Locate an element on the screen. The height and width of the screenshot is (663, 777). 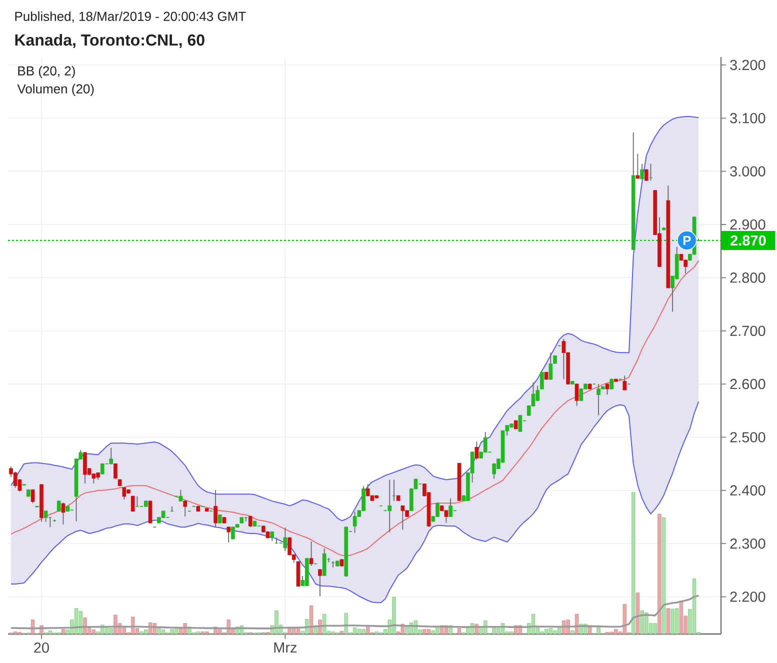
annotation: P is located at coordinates (687, 240).